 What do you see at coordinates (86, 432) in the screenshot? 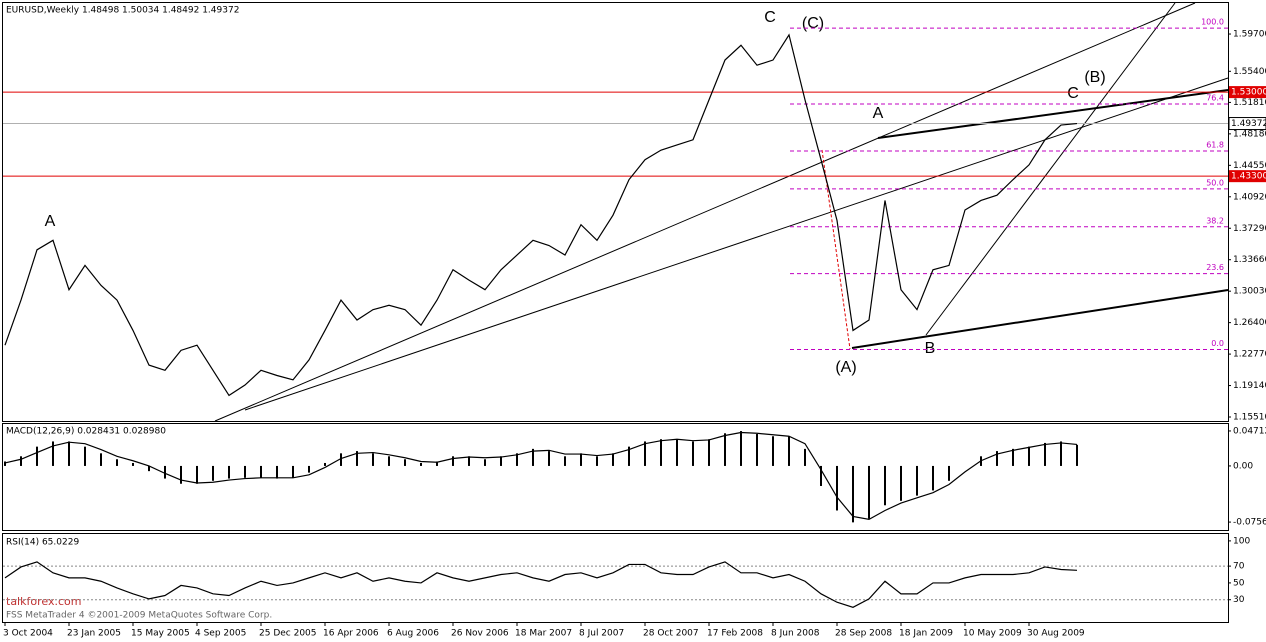
I see `macd-title: MACD(12,26,9) 0.028431 0.028980` at bounding box center [86, 432].